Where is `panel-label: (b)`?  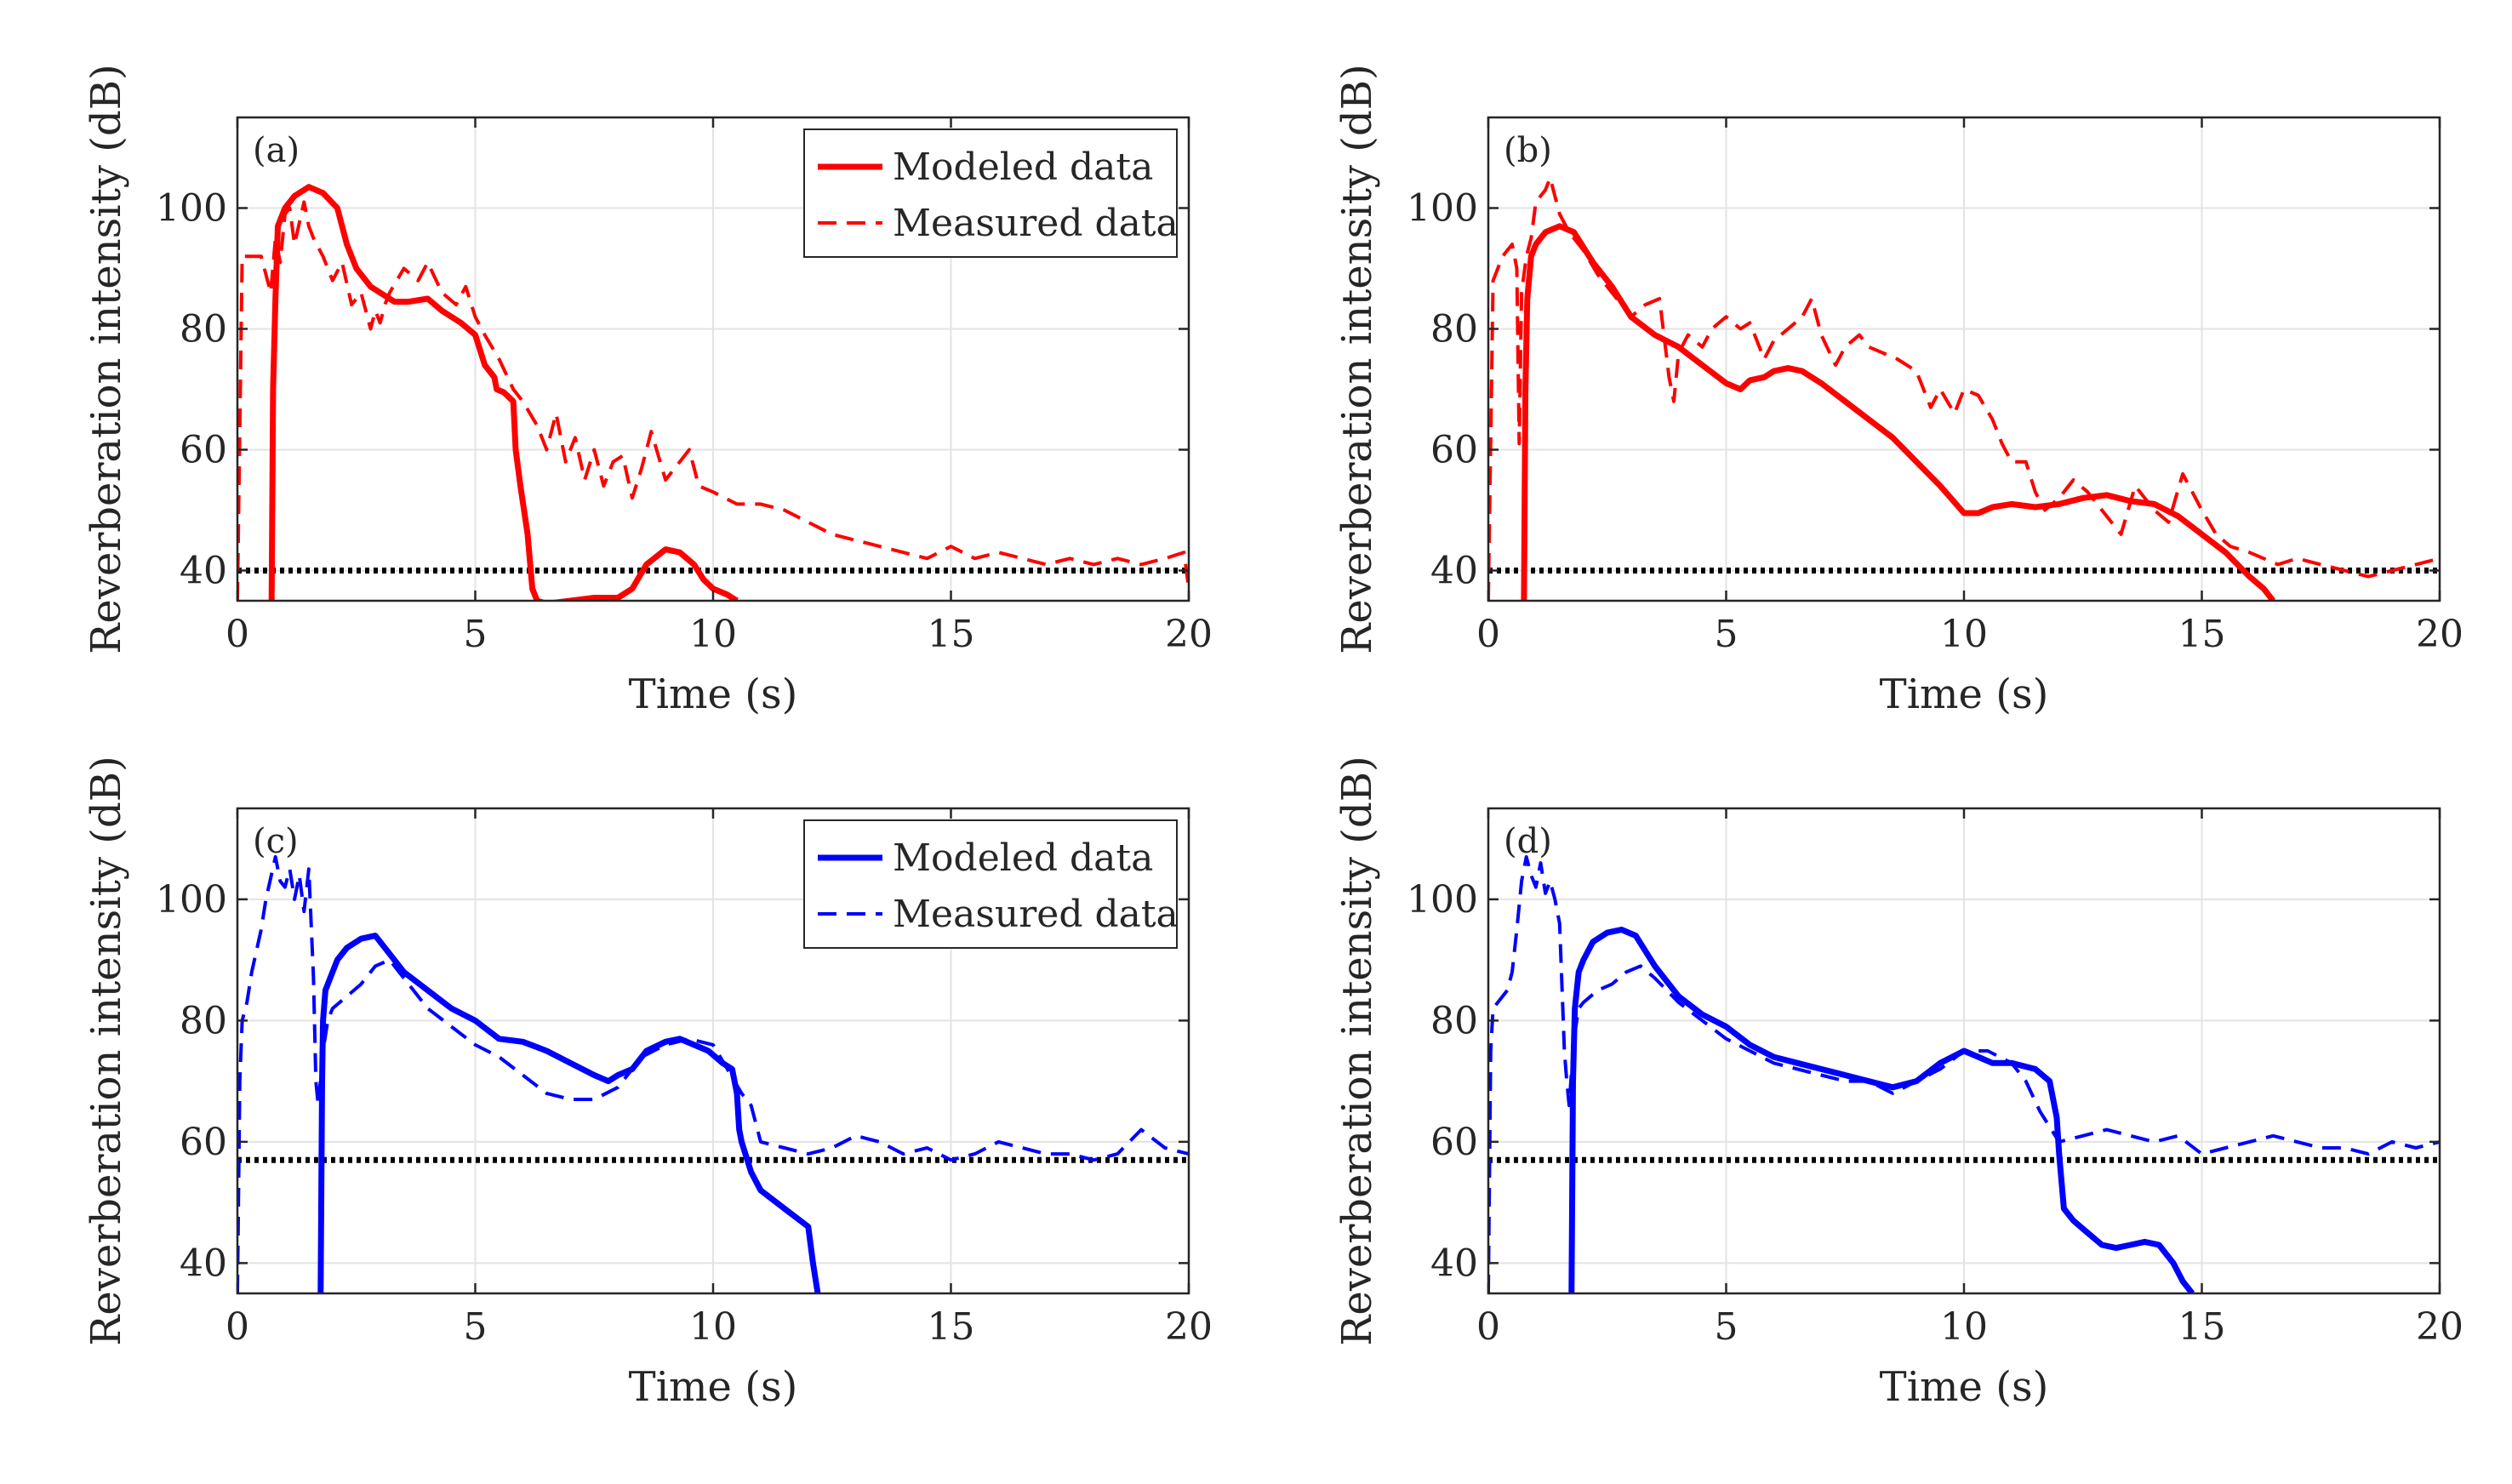 panel-label: (b) is located at coordinates (1528, 150).